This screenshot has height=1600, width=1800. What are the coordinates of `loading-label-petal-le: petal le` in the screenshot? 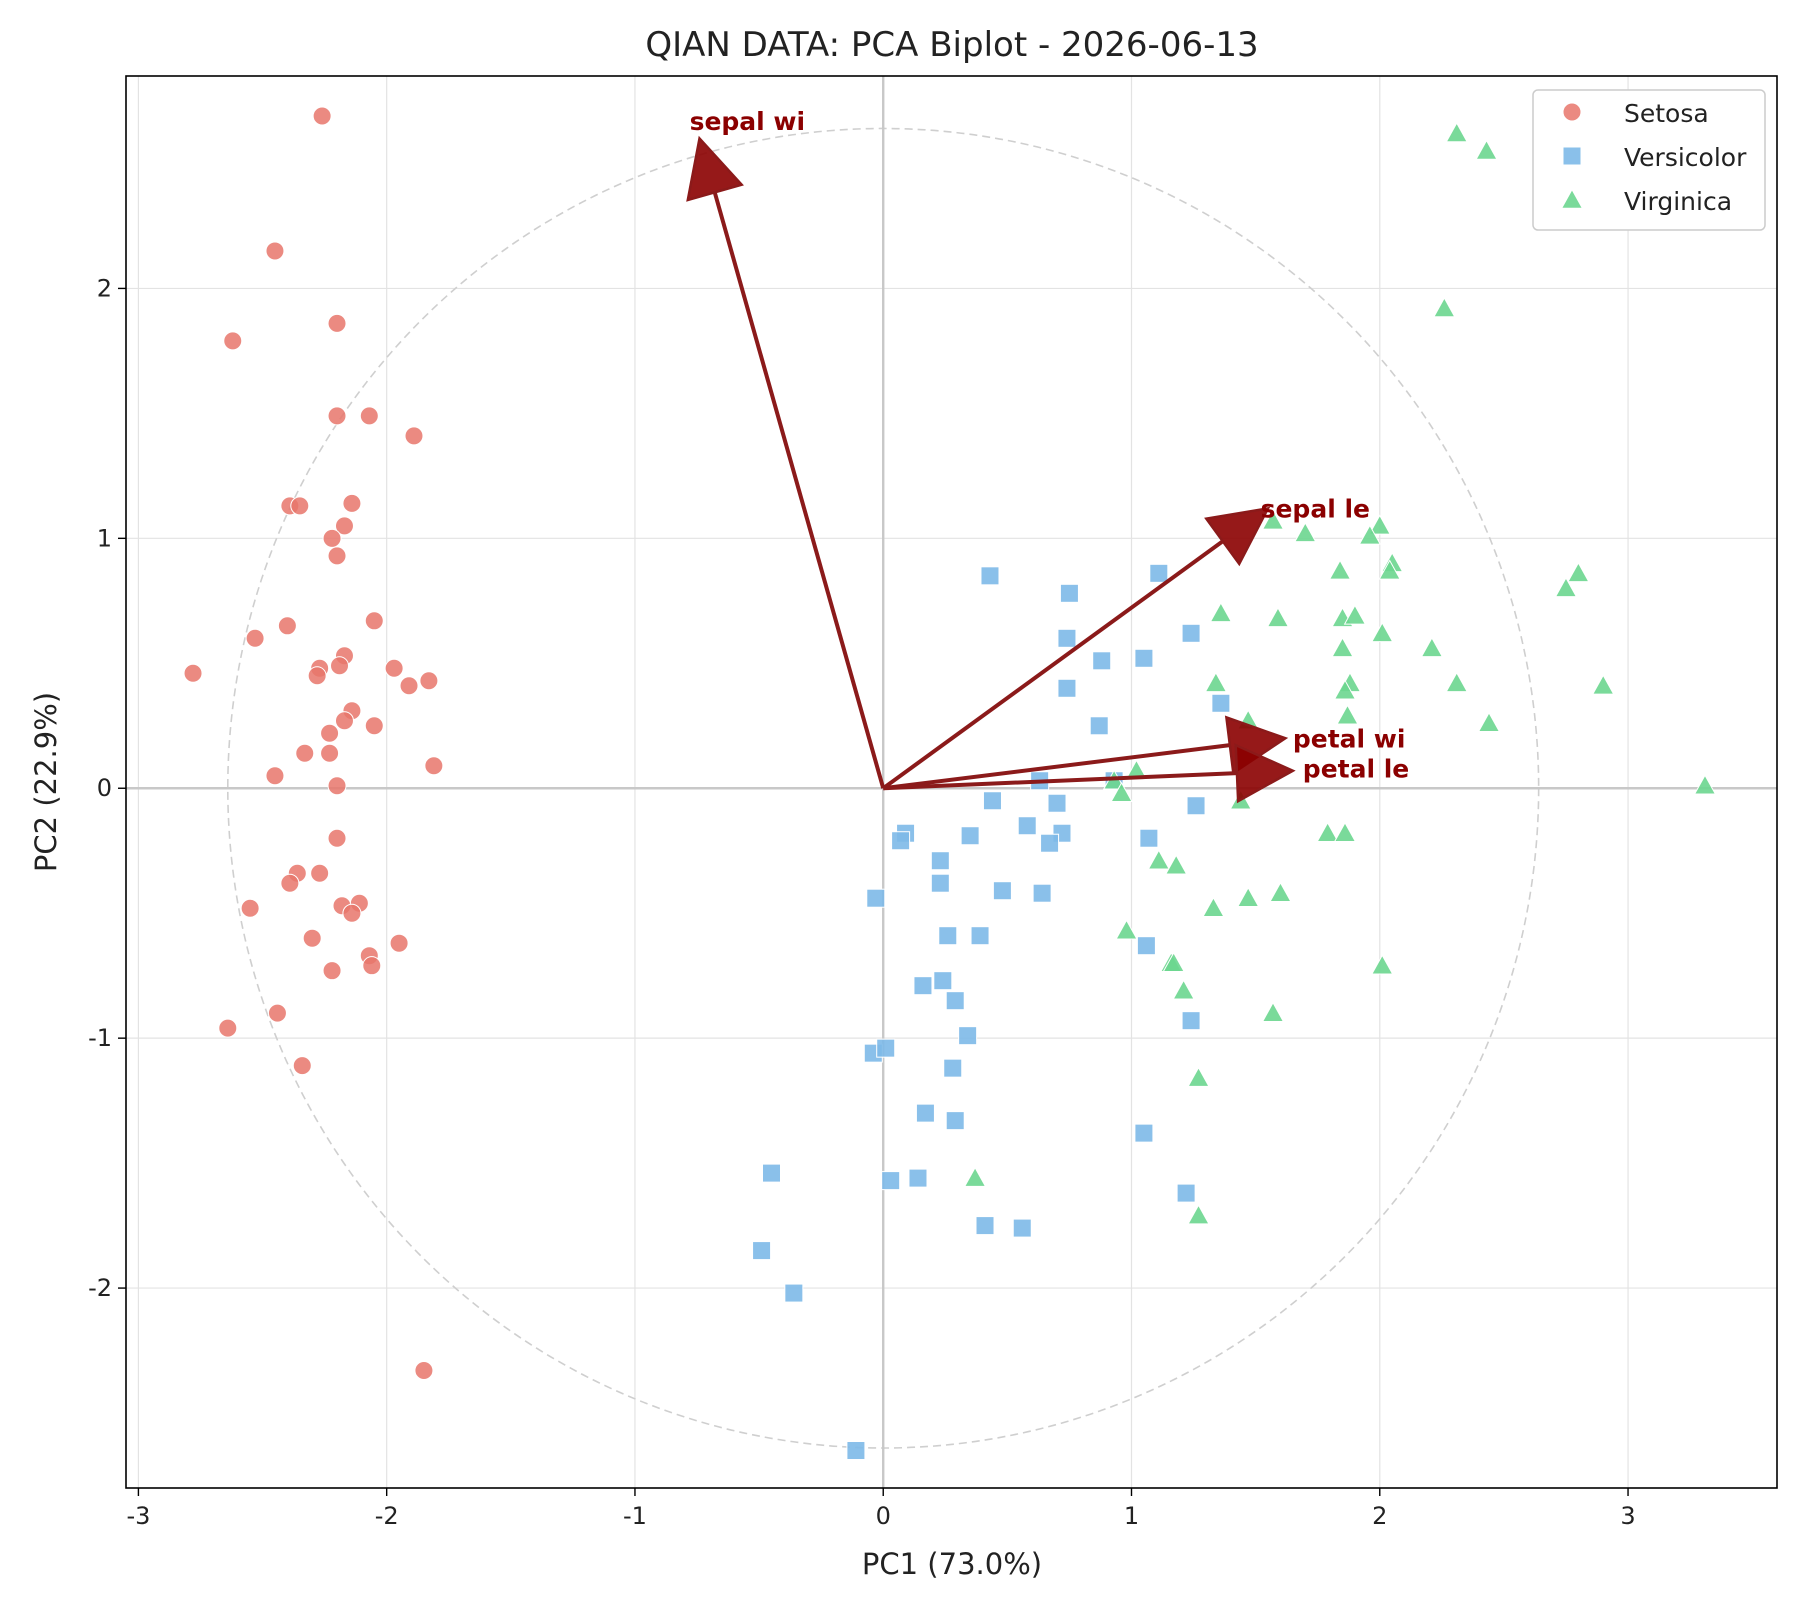 It's located at (1356, 768).